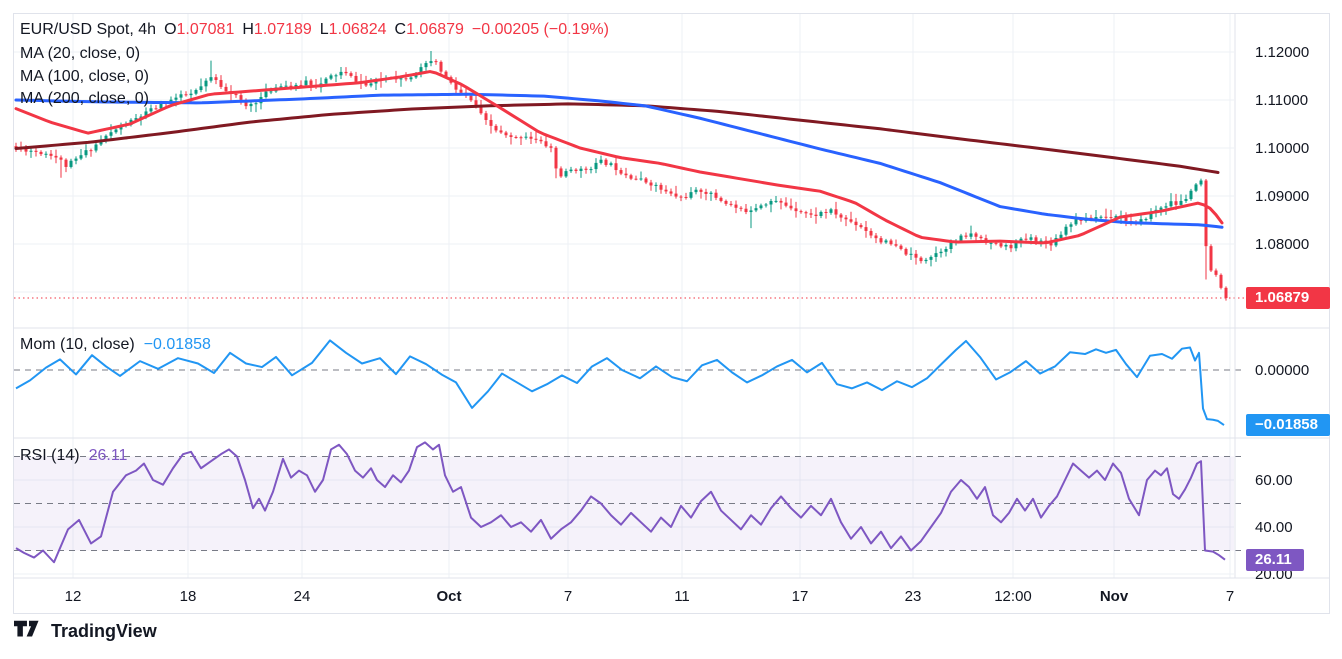 The width and height of the screenshot is (1342, 659). I want to click on tradingview-logo: TradingView, so click(85, 631).